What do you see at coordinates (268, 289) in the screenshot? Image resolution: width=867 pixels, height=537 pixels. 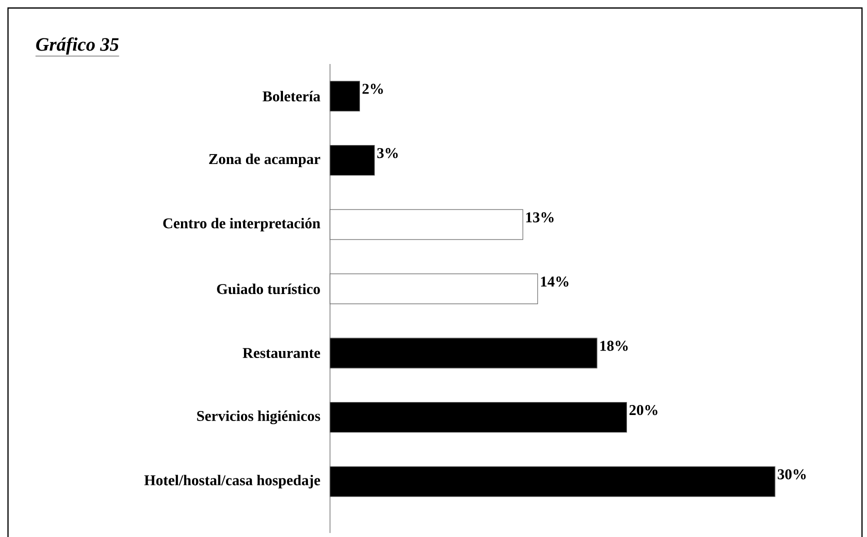 I see `y-tick-label: Guiado turístico` at bounding box center [268, 289].